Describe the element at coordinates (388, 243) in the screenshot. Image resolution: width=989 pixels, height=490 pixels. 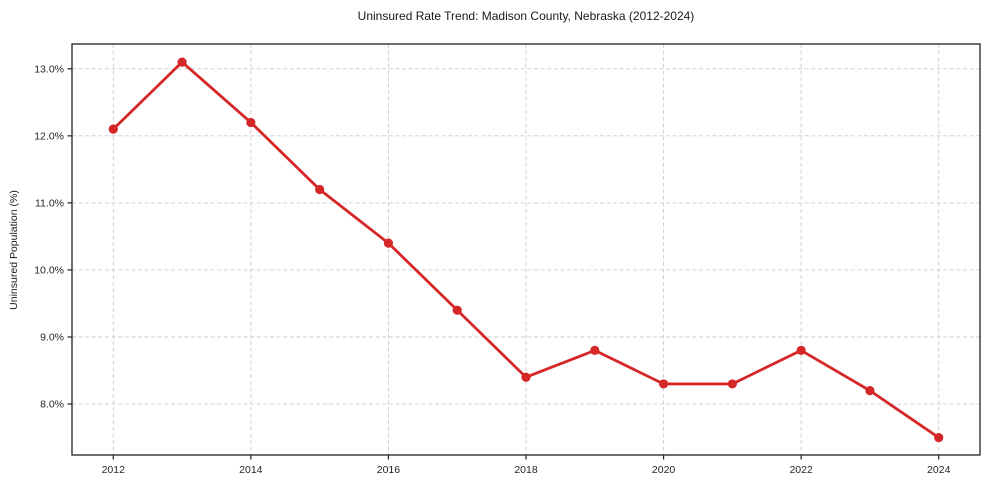
I see `data-point-2016` at that location.